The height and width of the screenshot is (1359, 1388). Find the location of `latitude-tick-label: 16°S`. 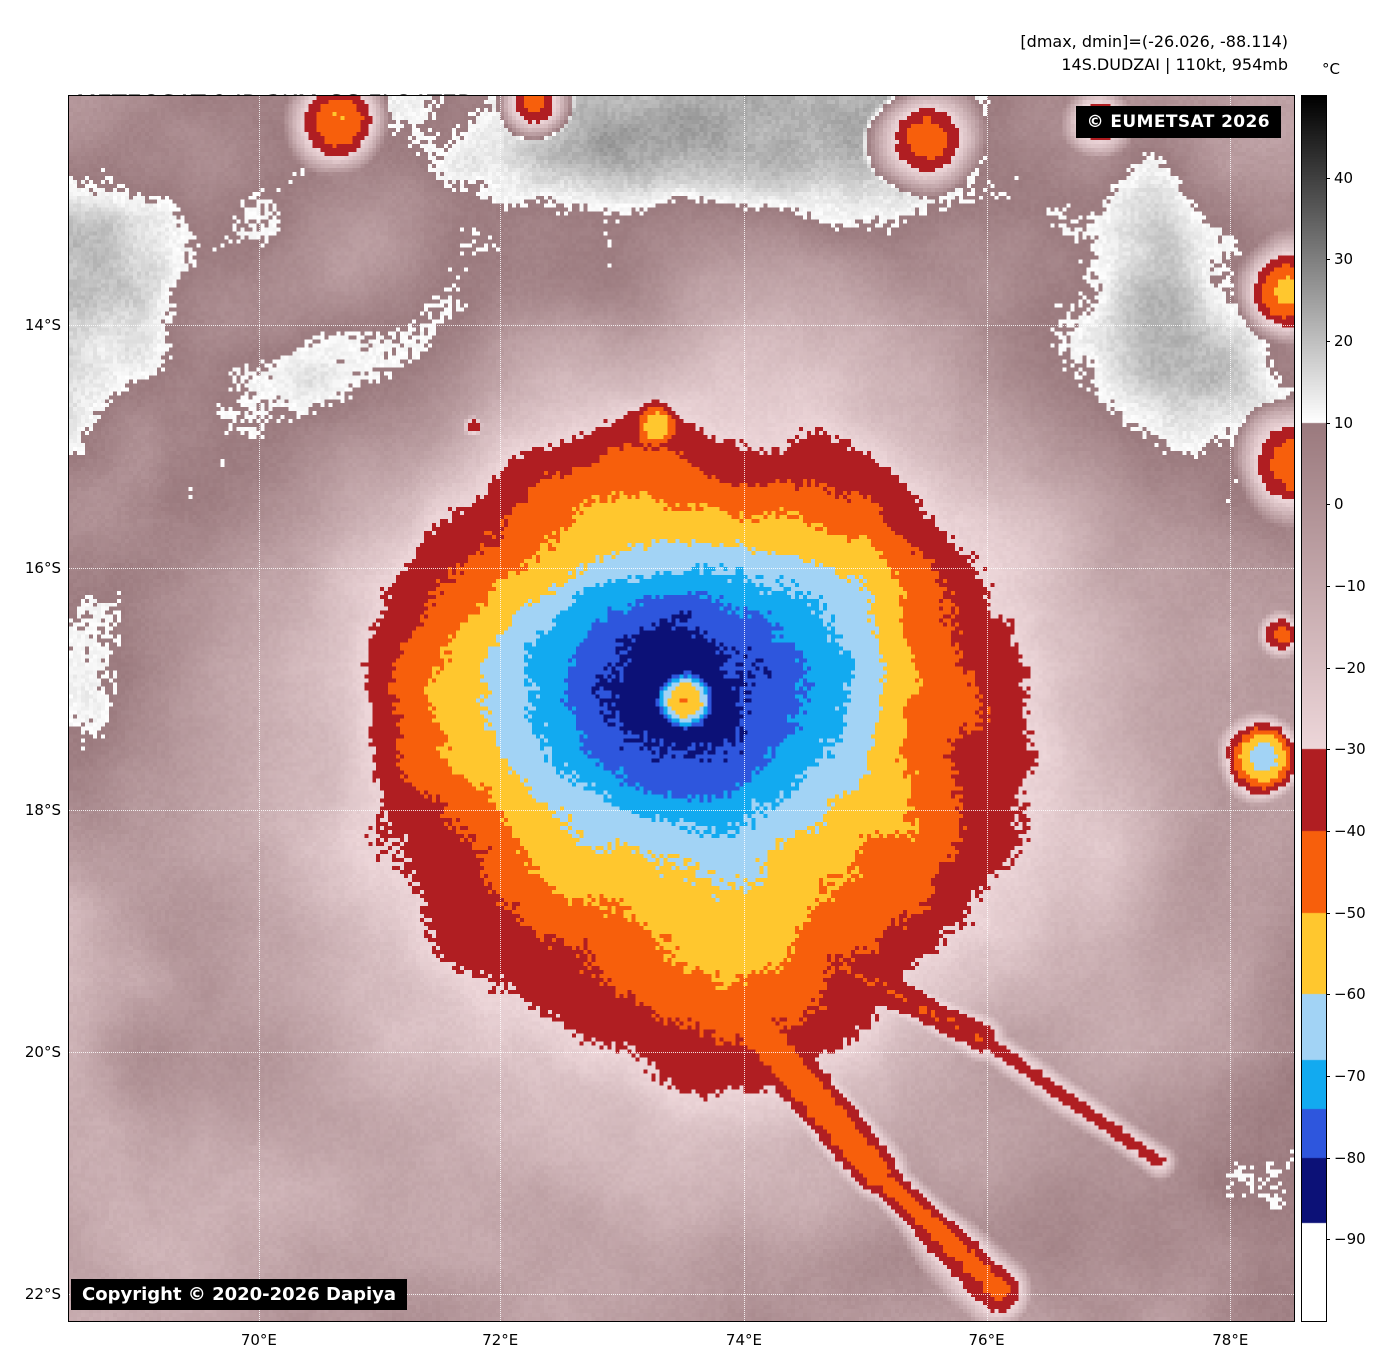

latitude-tick-label: 16°S is located at coordinates (42, 567).